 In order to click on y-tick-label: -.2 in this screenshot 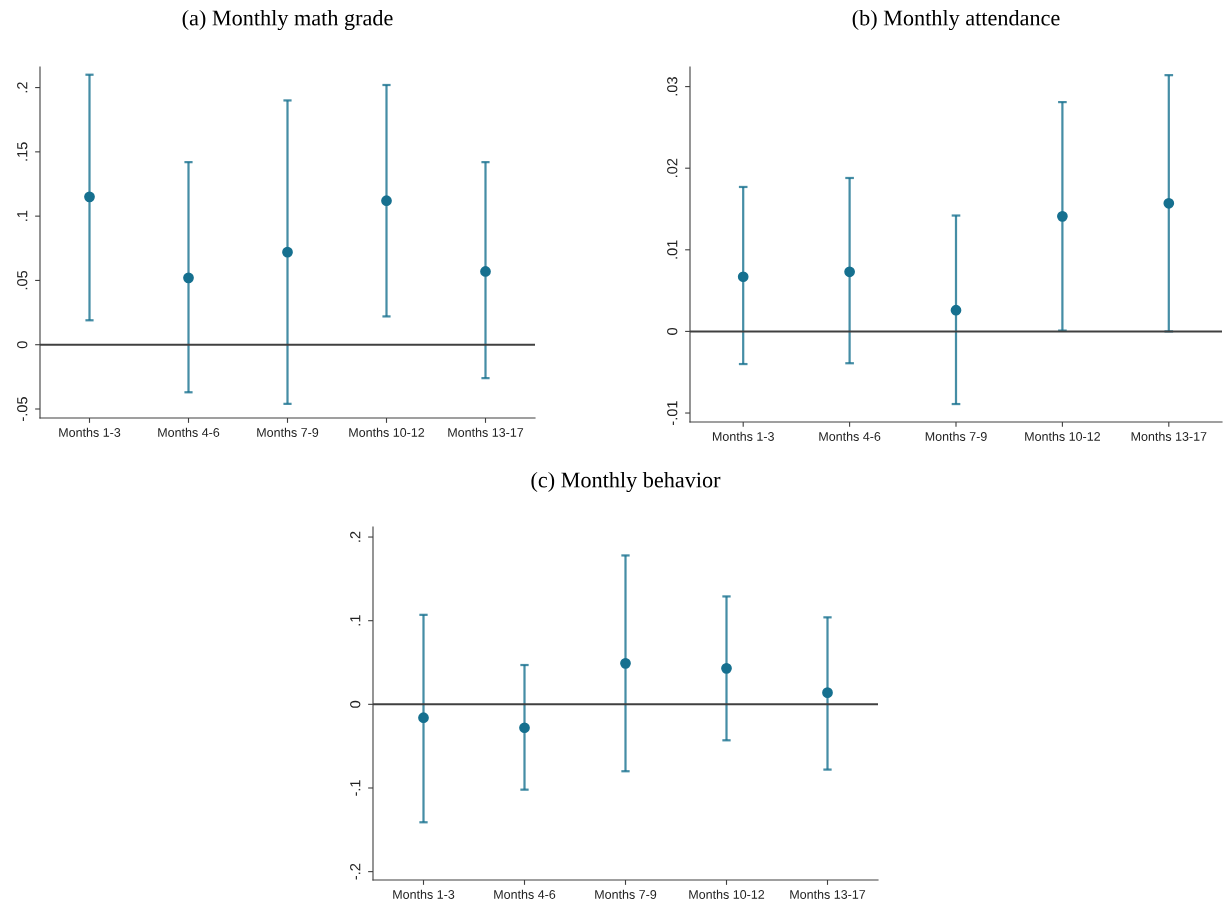, I will do `click(355, 871)`.